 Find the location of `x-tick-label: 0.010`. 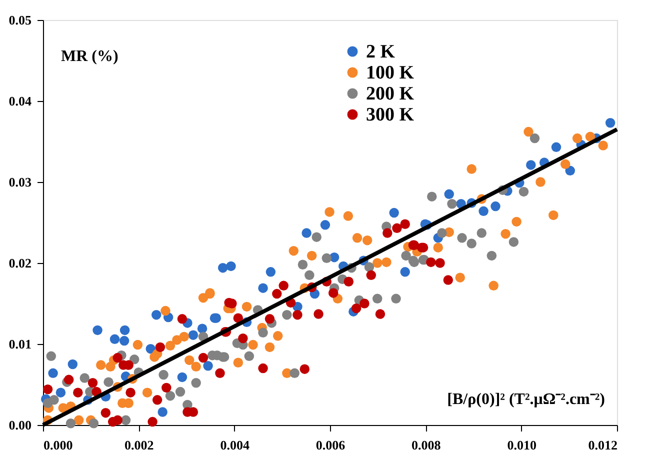

x-tick-label: 0.010 is located at coordinates (521, 445).